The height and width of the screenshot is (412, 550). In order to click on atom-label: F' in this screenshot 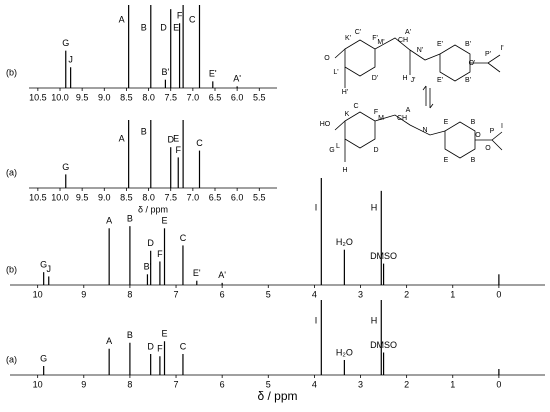, I will do `click(375, 38)`.